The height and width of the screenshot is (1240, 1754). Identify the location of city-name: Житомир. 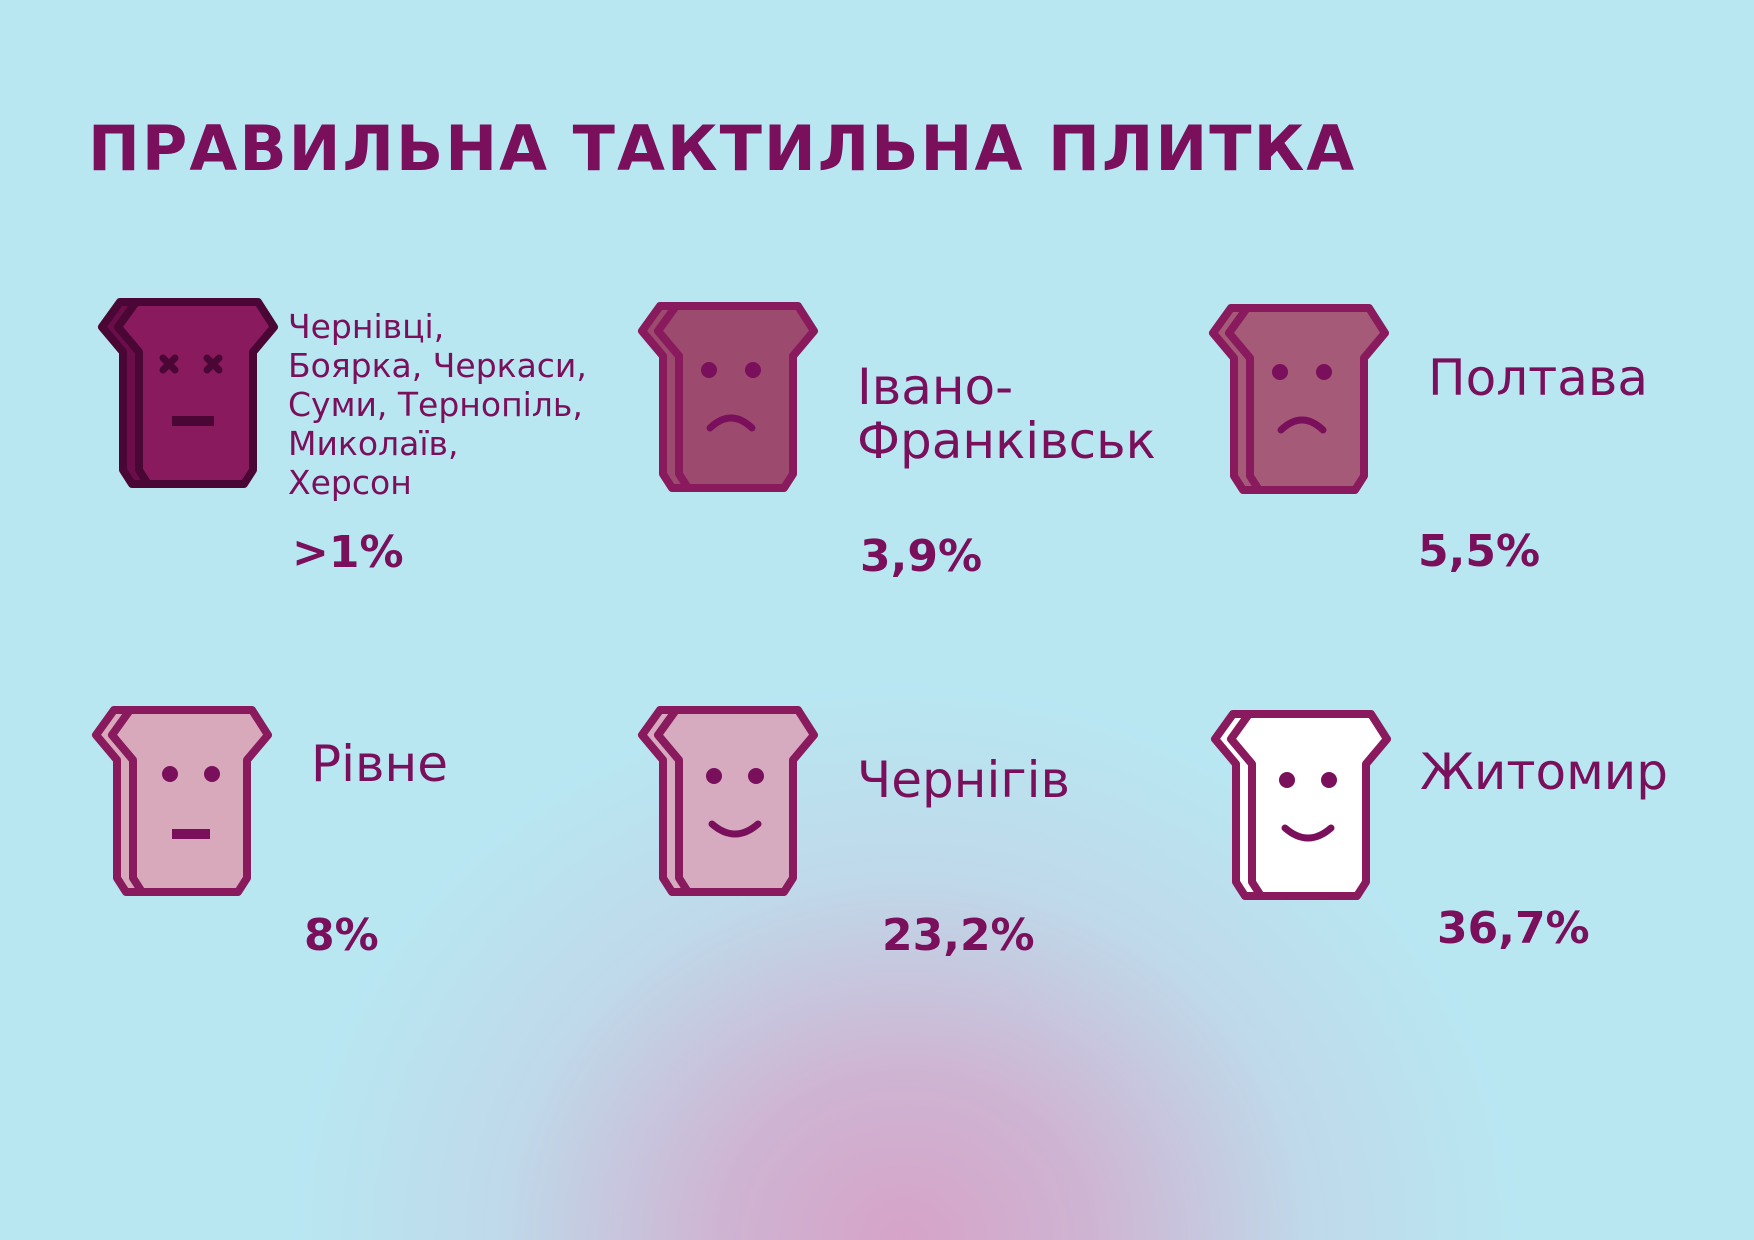
(1544, 772).